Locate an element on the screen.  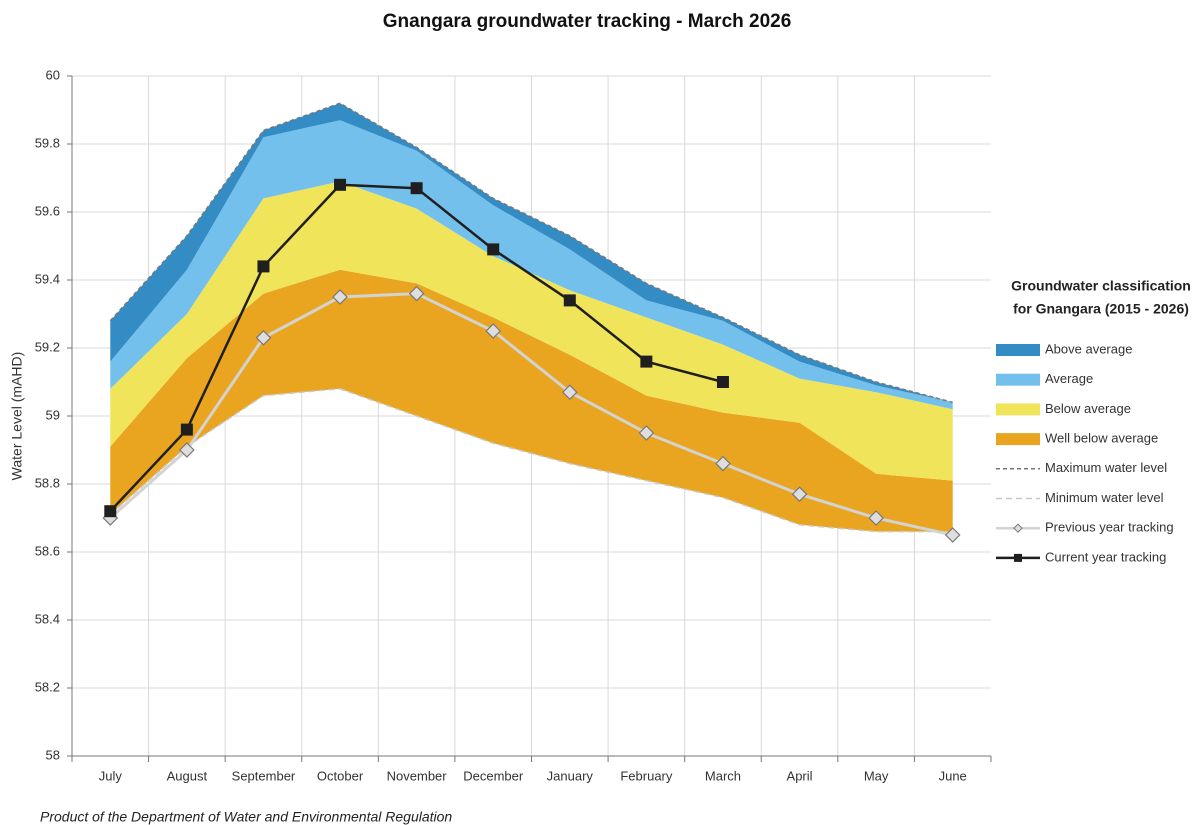
y-tick-label: 59.4 is located at coordinates (47, 278).